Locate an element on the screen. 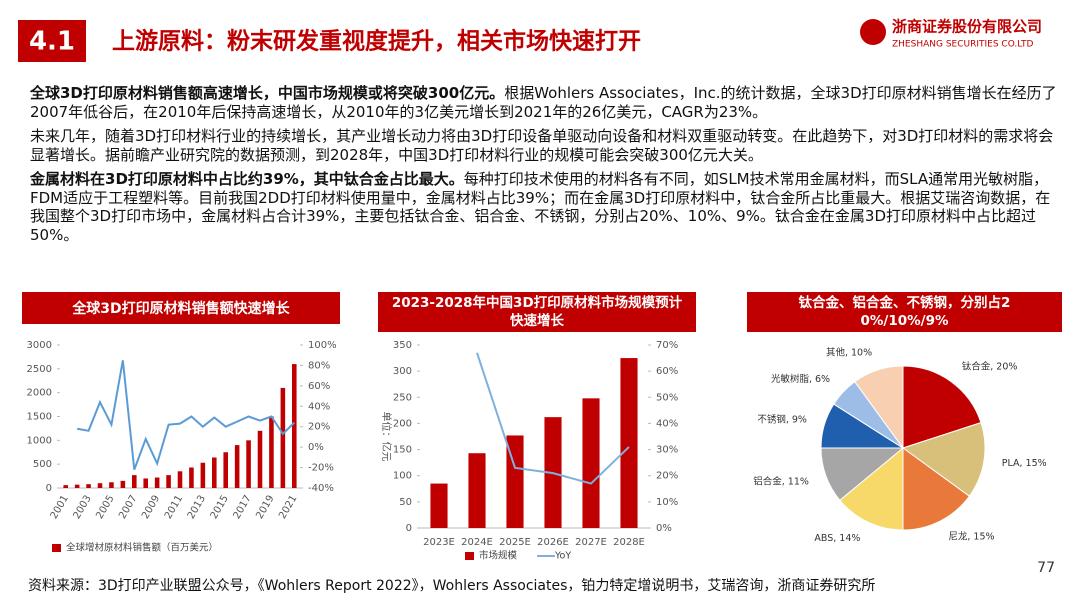 Image resolution: width=1080 pixels, height=608 pixels. pie-label: 光敏树脂, 6% is located at coordinates (800, 379).